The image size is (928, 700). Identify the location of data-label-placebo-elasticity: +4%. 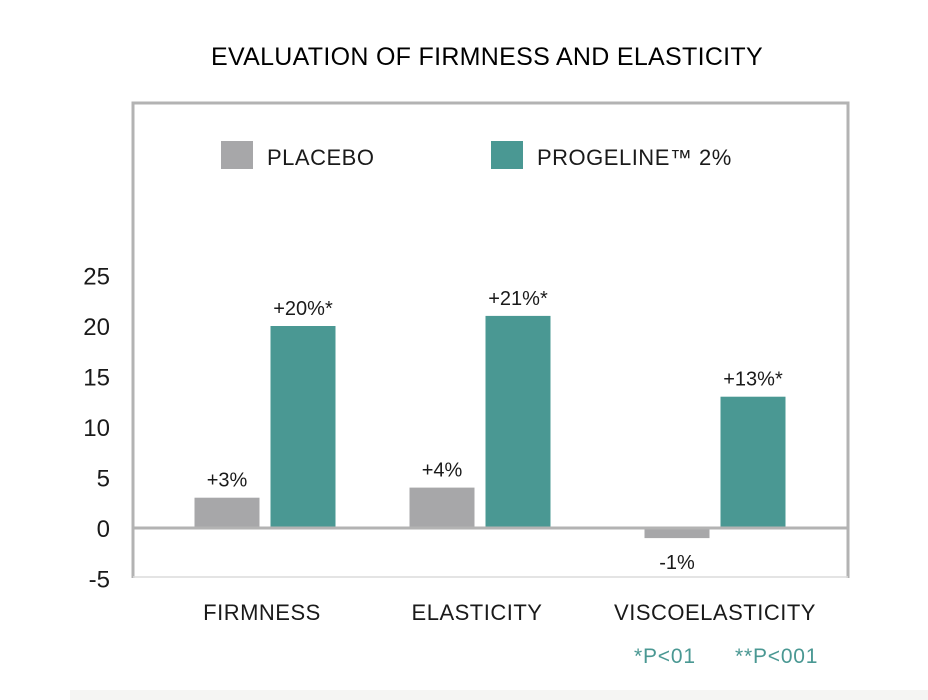
(442, 471).